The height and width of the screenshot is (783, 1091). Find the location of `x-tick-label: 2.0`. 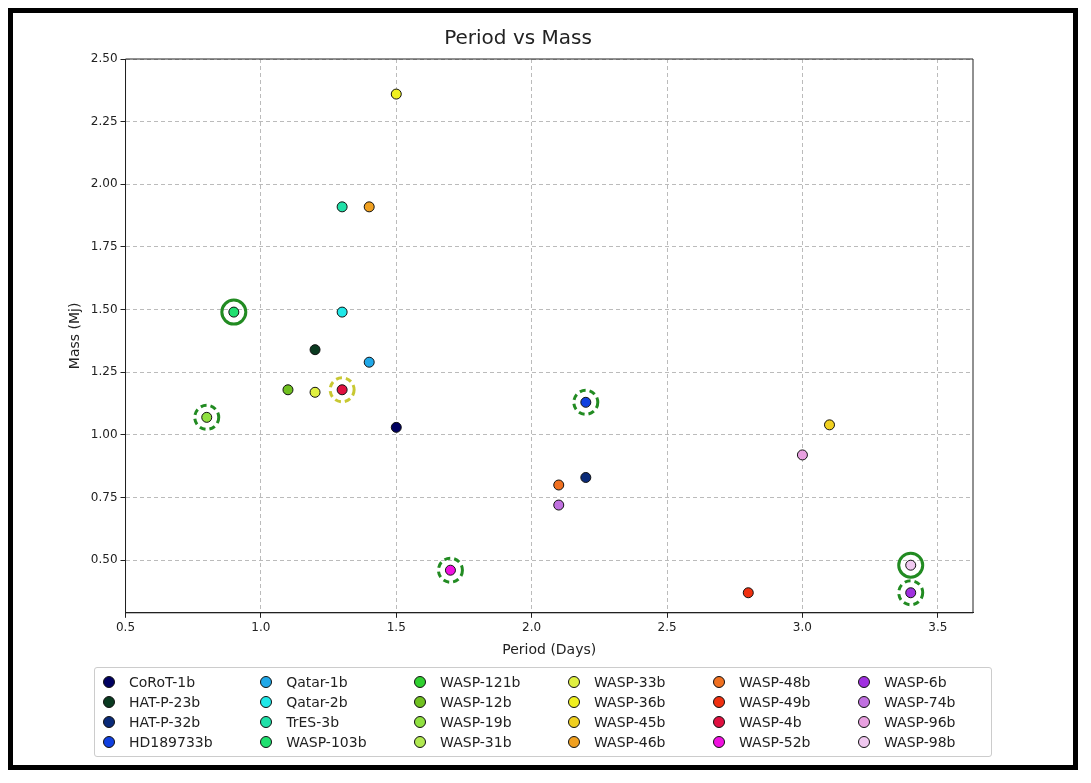

x-tick-label: 2.0 is located at coordinates (532, 627).